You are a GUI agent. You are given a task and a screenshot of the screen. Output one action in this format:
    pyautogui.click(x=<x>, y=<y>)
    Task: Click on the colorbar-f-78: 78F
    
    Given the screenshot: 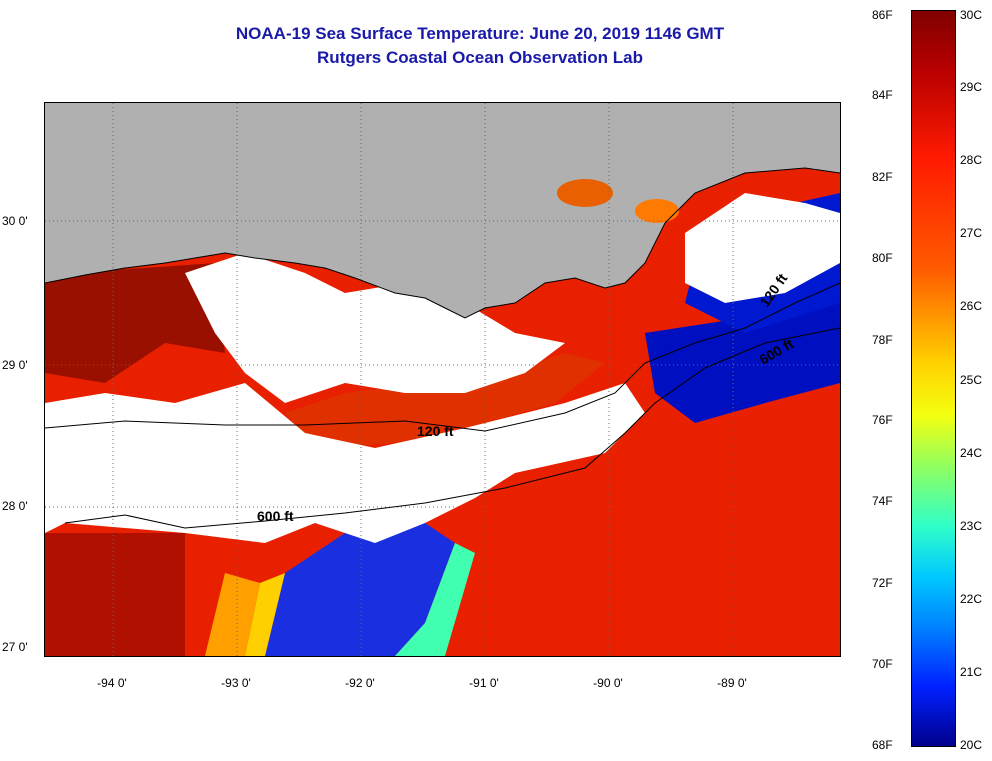 What is the action you would take?
    pyautogui.click(x=882, y=340)
    